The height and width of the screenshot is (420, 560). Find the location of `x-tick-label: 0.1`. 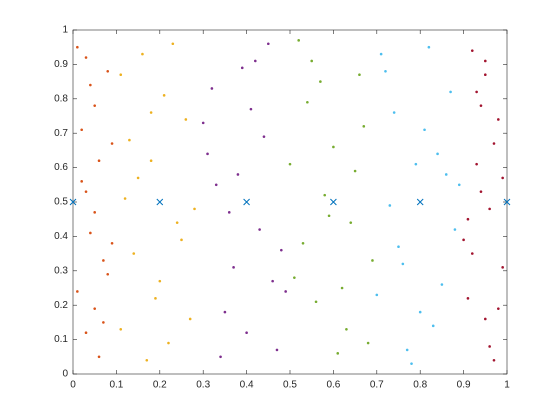

x-tick-label: 0.1 is located at coordinates (116, 385).